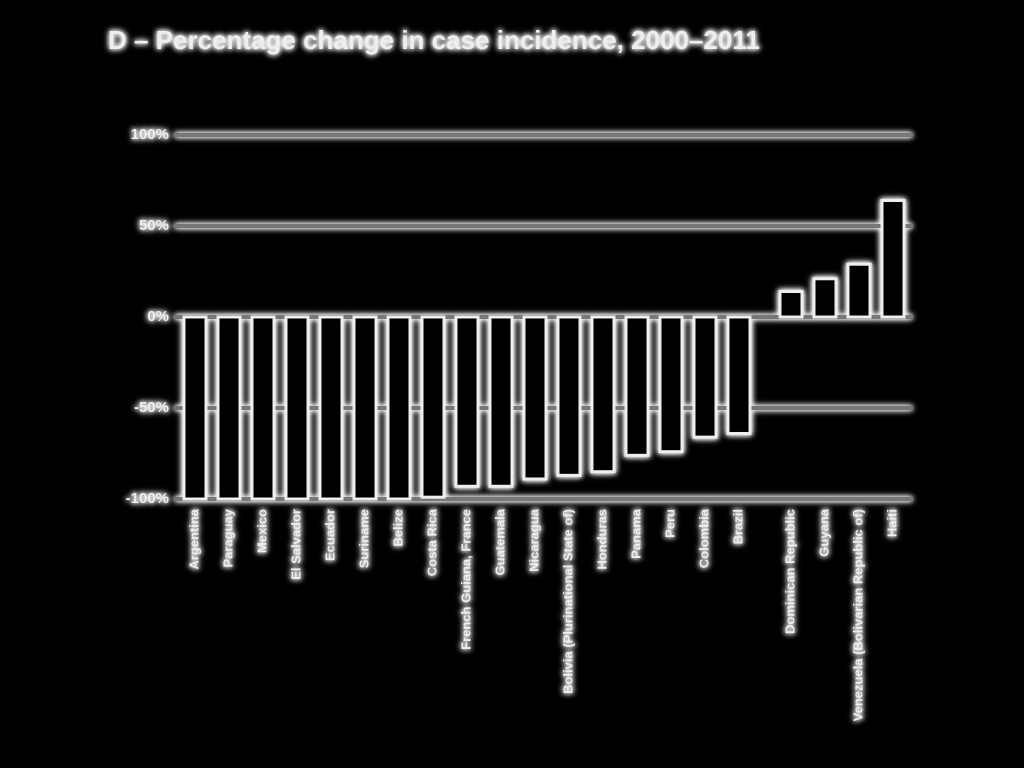  I want to click on x-tick-label: Brazil, so click(737, 526).